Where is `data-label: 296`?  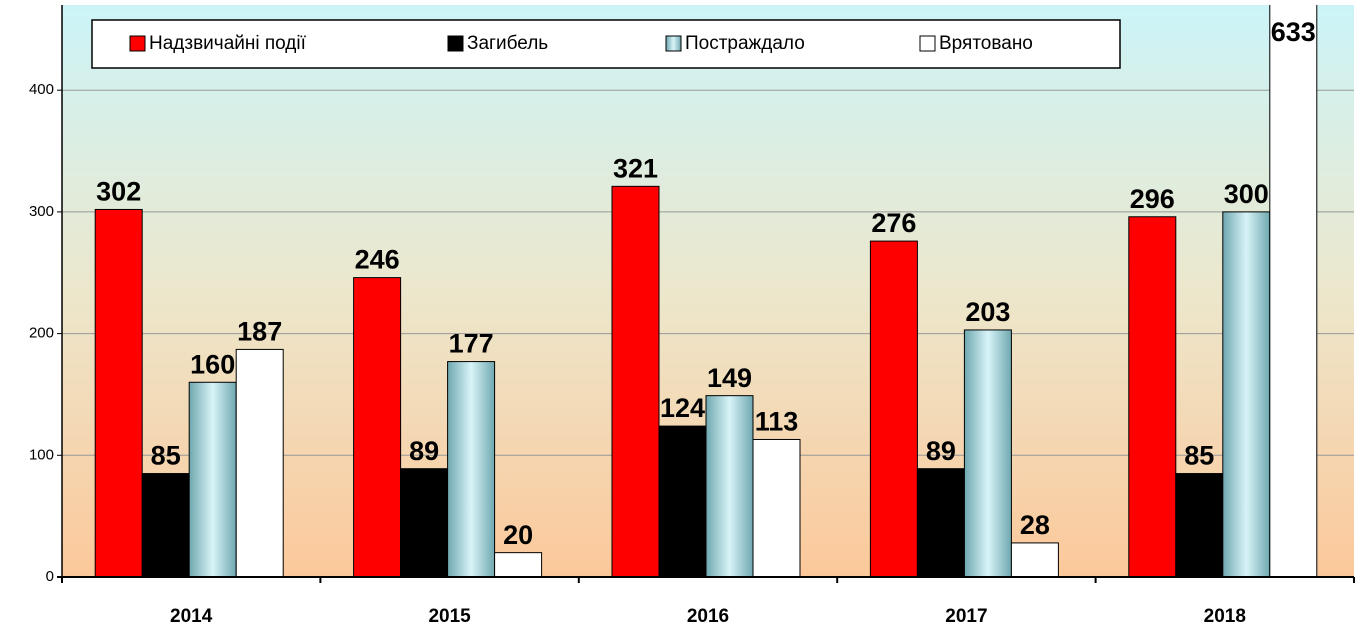
data-label: 296 is located at coordinates (1152, 199).